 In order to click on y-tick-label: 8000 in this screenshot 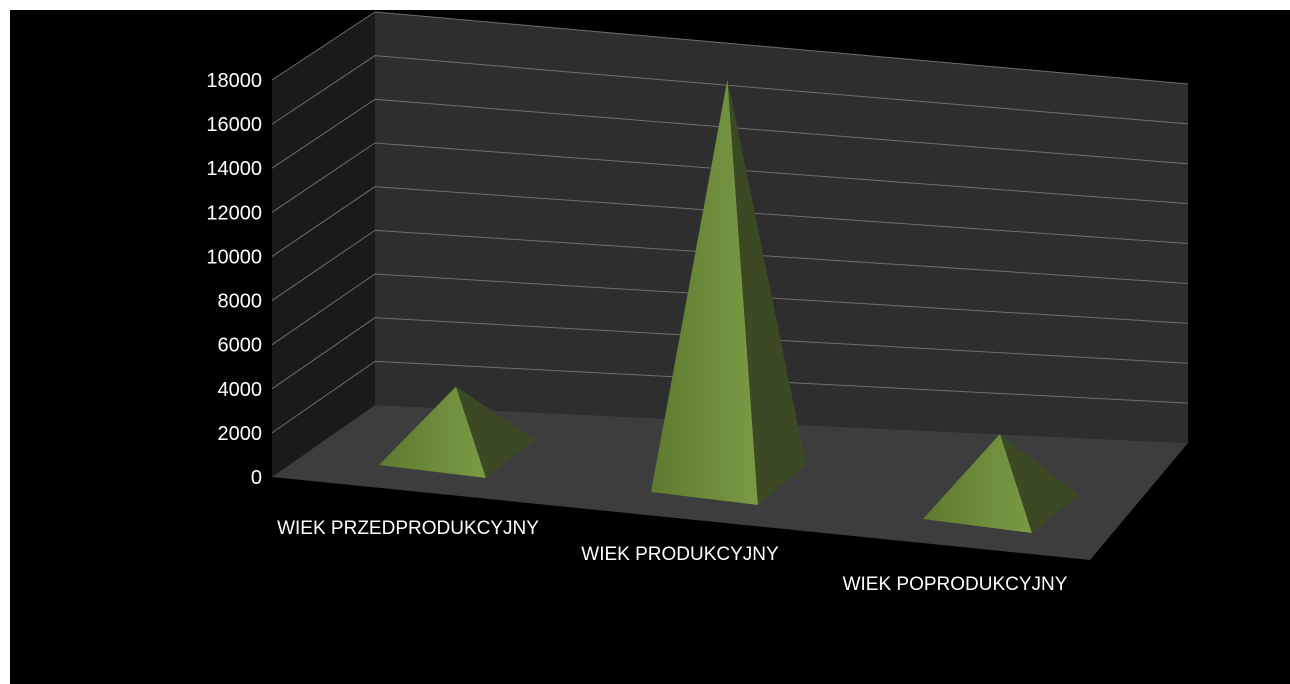, I will do `click(240, 302)`.